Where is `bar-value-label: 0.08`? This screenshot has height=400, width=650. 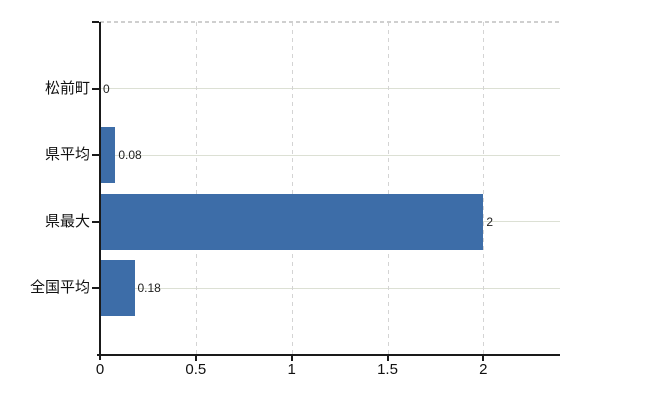 bar-value-label: 0.08 is located at coordinates (130, 155).